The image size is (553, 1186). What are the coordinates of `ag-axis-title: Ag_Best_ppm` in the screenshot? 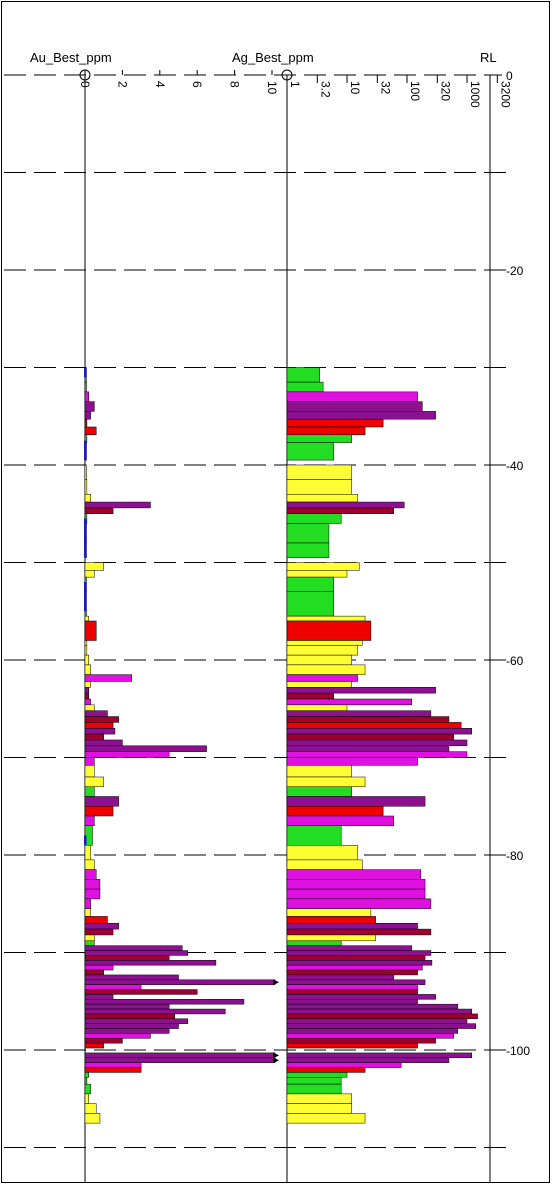 It's located at (273, 57).